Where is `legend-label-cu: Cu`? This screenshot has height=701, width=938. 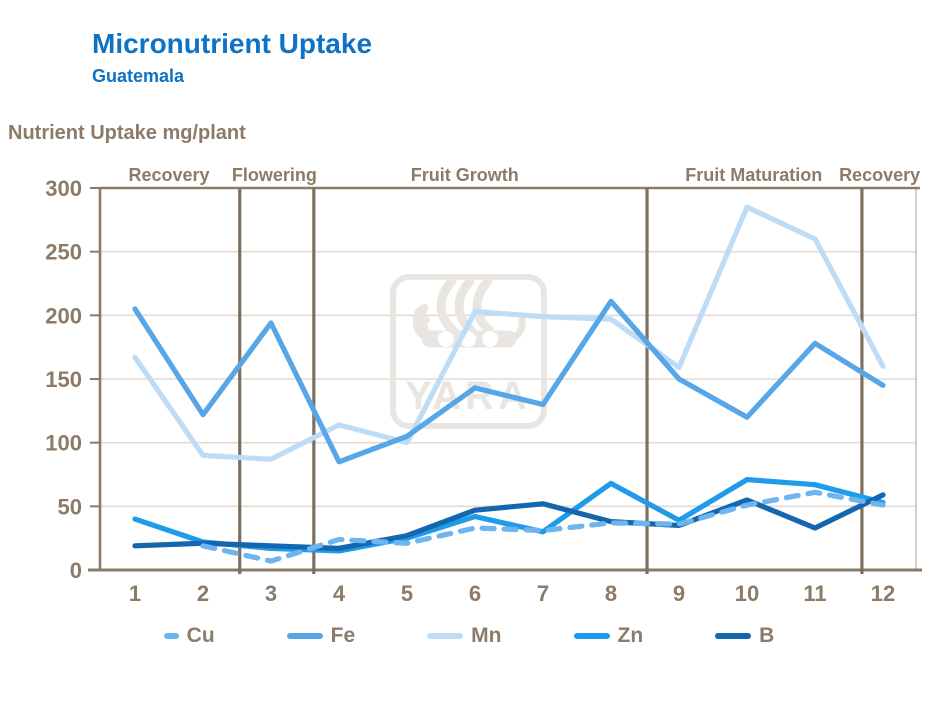
legend-label-cu: Cu is located at coordinates (200, 635).